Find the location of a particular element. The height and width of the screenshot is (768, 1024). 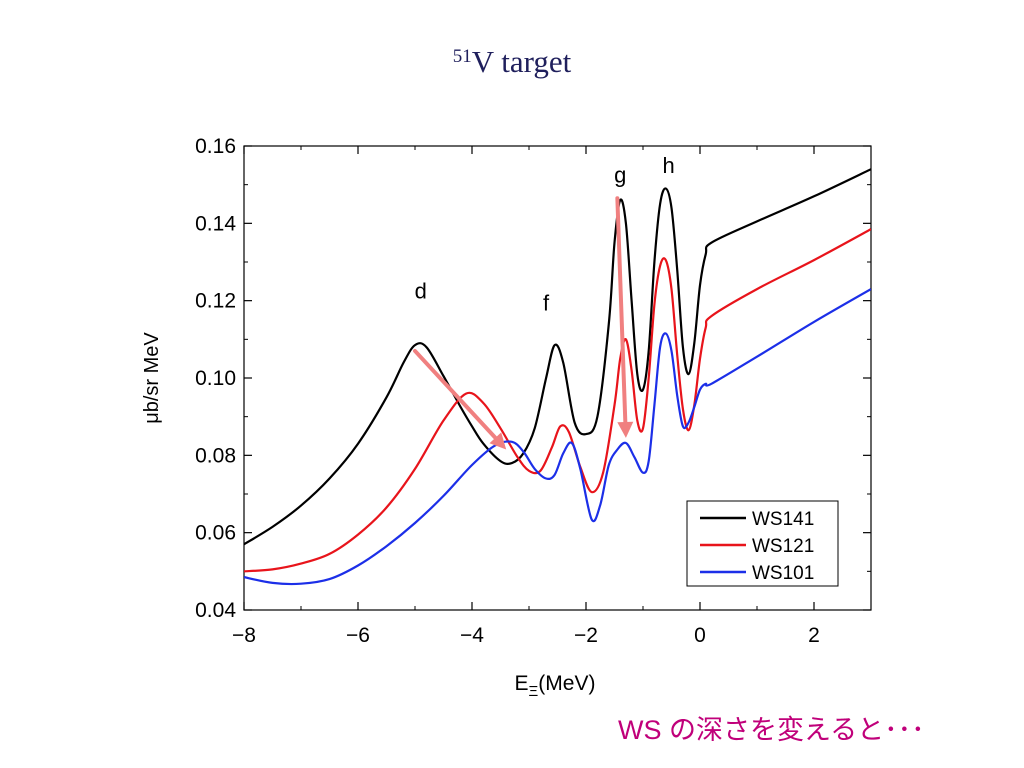

x-tick-label: 2 is located at coordinates (814, 635).